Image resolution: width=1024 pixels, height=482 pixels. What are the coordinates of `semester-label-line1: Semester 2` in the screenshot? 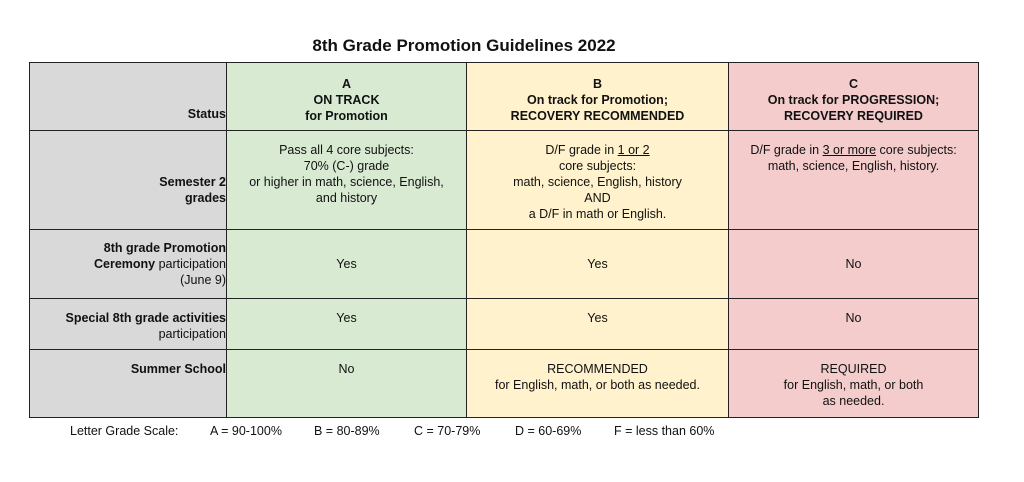 It's located at (192, 182).